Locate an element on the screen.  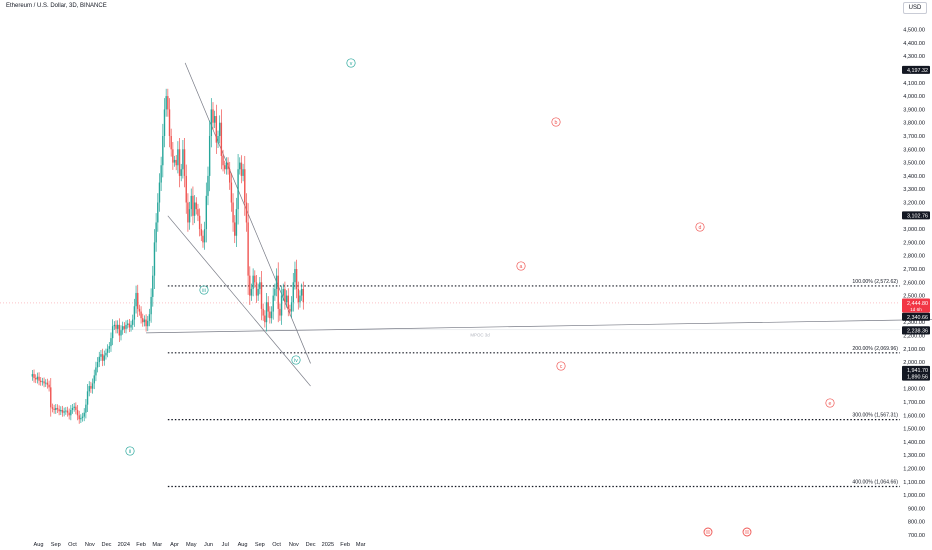
price-label-text: 1,941.70 is located at coordinates (917, 371).